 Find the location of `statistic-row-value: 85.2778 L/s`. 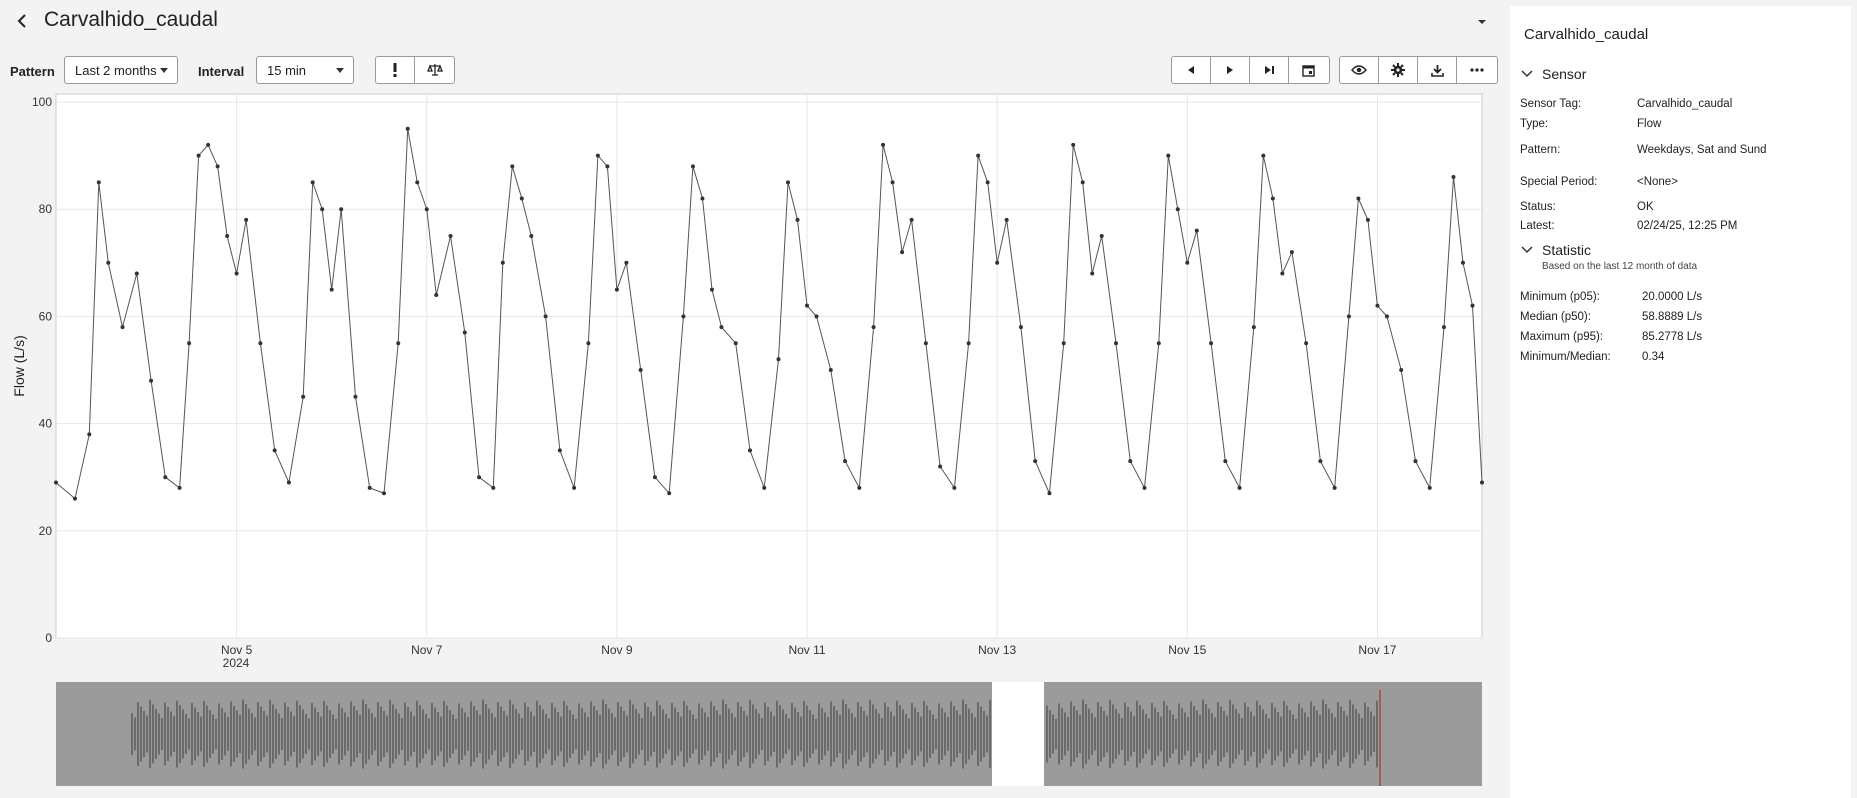

statistic-row-value: 85.2778 L/s is located at coordinates (1672, 337).